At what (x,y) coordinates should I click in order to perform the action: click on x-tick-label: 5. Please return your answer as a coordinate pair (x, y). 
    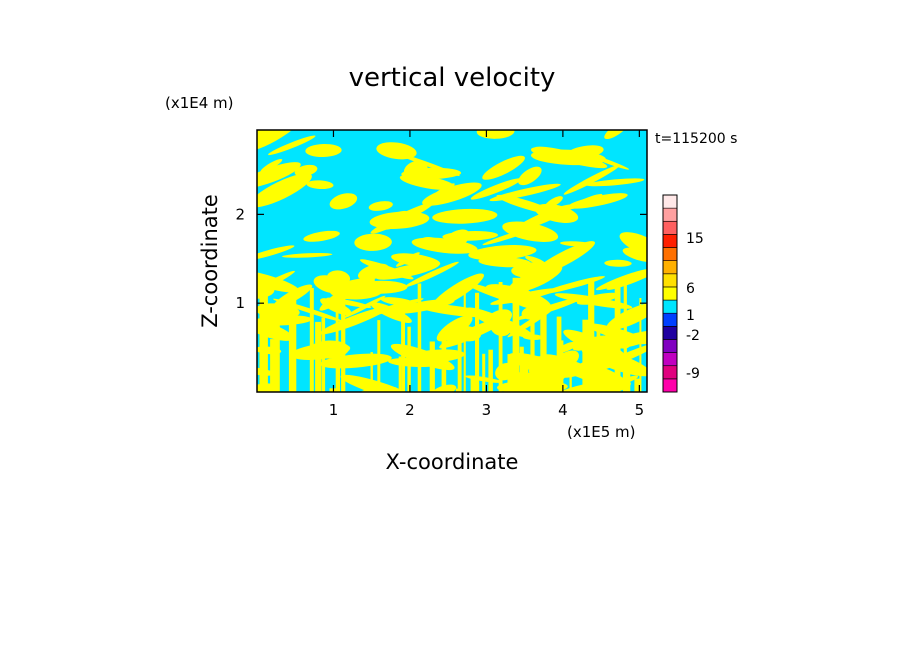
    Looking at the image, I should click on (640, 410).